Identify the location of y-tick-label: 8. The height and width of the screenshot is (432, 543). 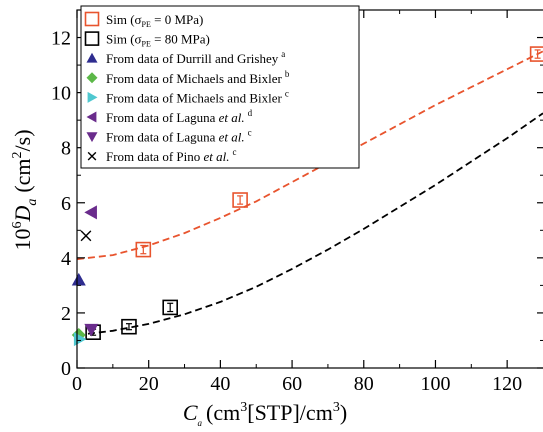
(66, 149).